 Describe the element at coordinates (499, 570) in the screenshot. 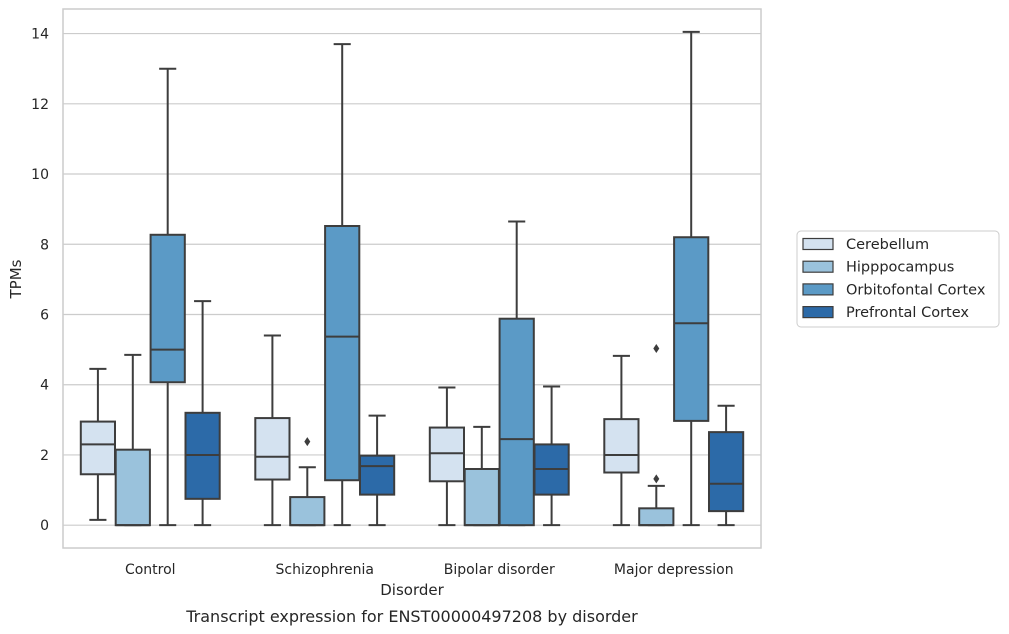

I see `x-tick-label: Bipolar disorder` at that location.